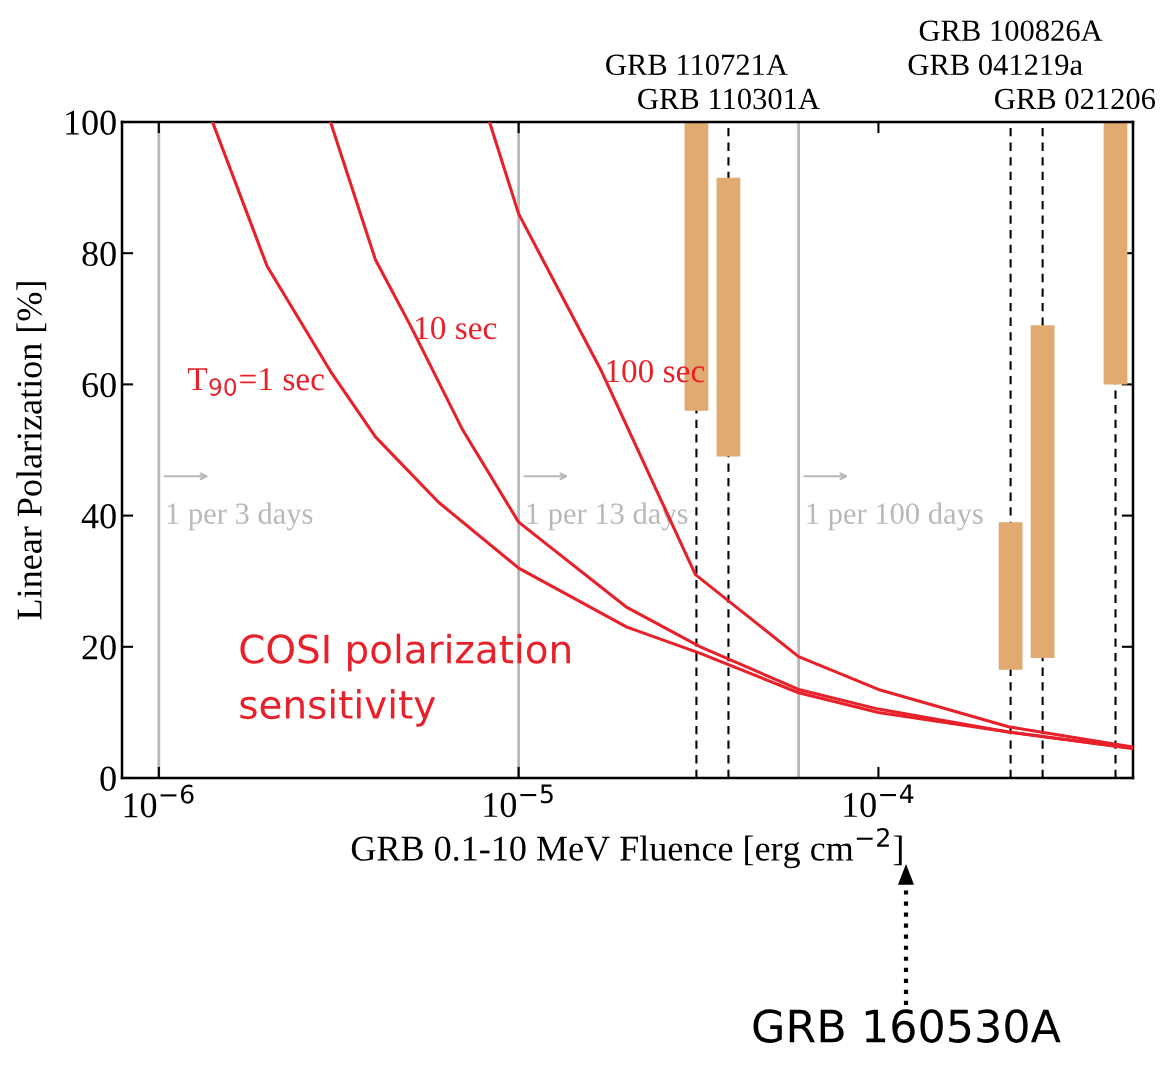 This screenshot has width=1161, height=1078. What do you see at coordinates (91, 122) in the screenshot?
I see `y-tick-label: 100` at bounding box center [91, 122].